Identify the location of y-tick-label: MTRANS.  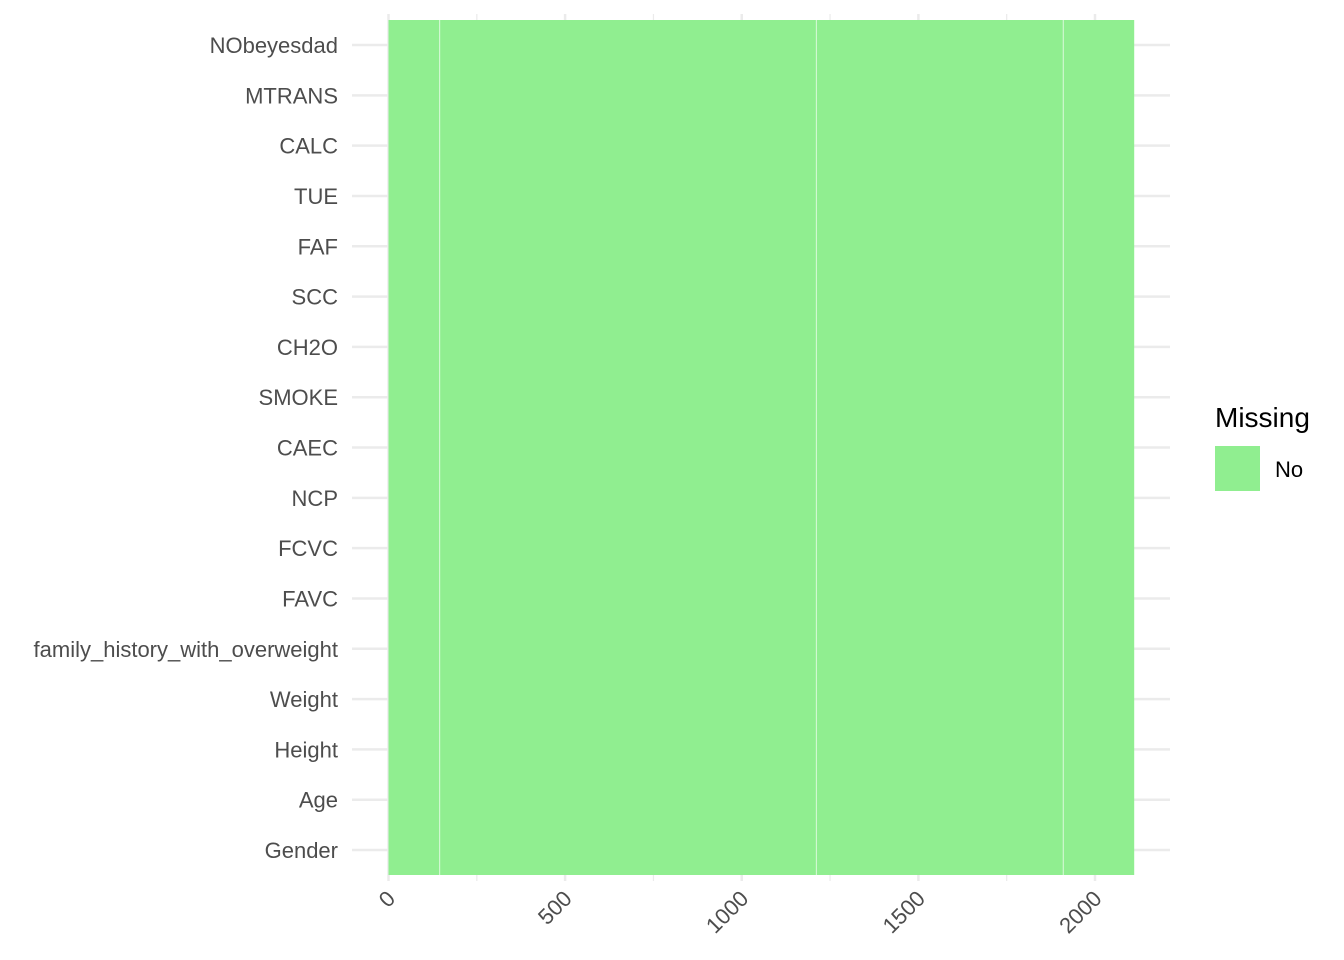
(291, 95).